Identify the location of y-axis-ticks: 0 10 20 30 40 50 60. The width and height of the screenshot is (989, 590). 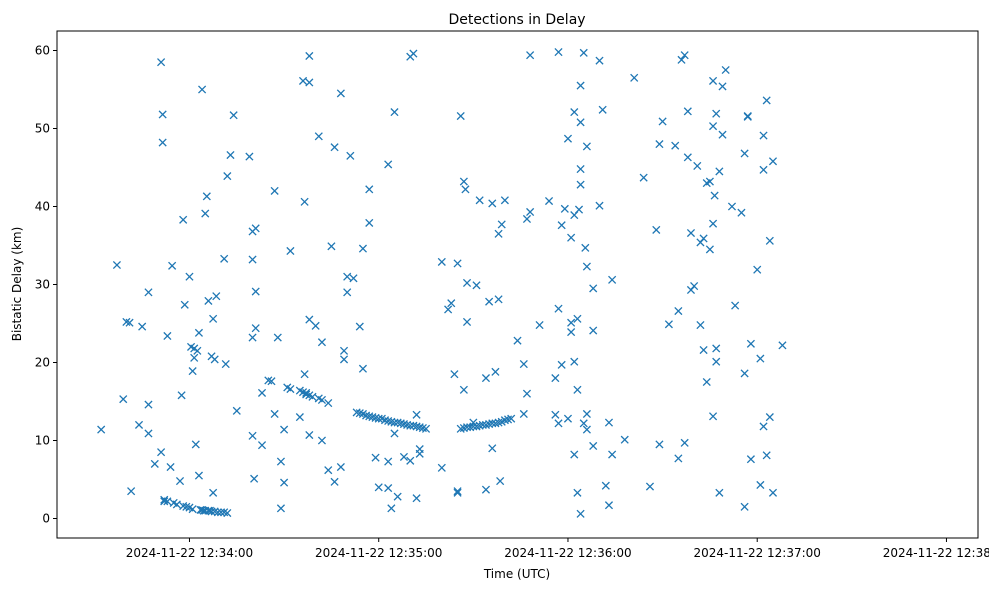
(46, 285).